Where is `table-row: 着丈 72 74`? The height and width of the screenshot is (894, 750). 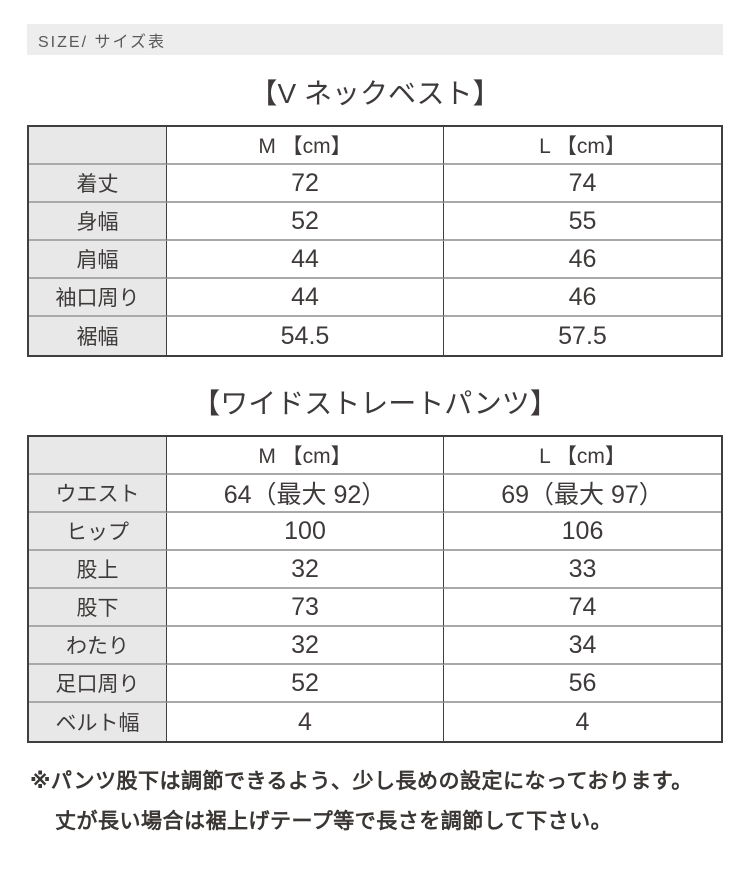 table-row: 着丈 72 74 is located at coordinates (375, 184).